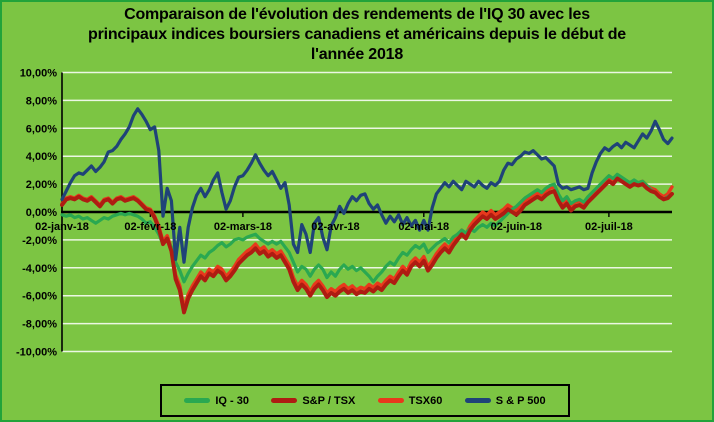 The image size is (714, 422). I want to click on x-axis-label: 02-juin-18, so click(516, 227).